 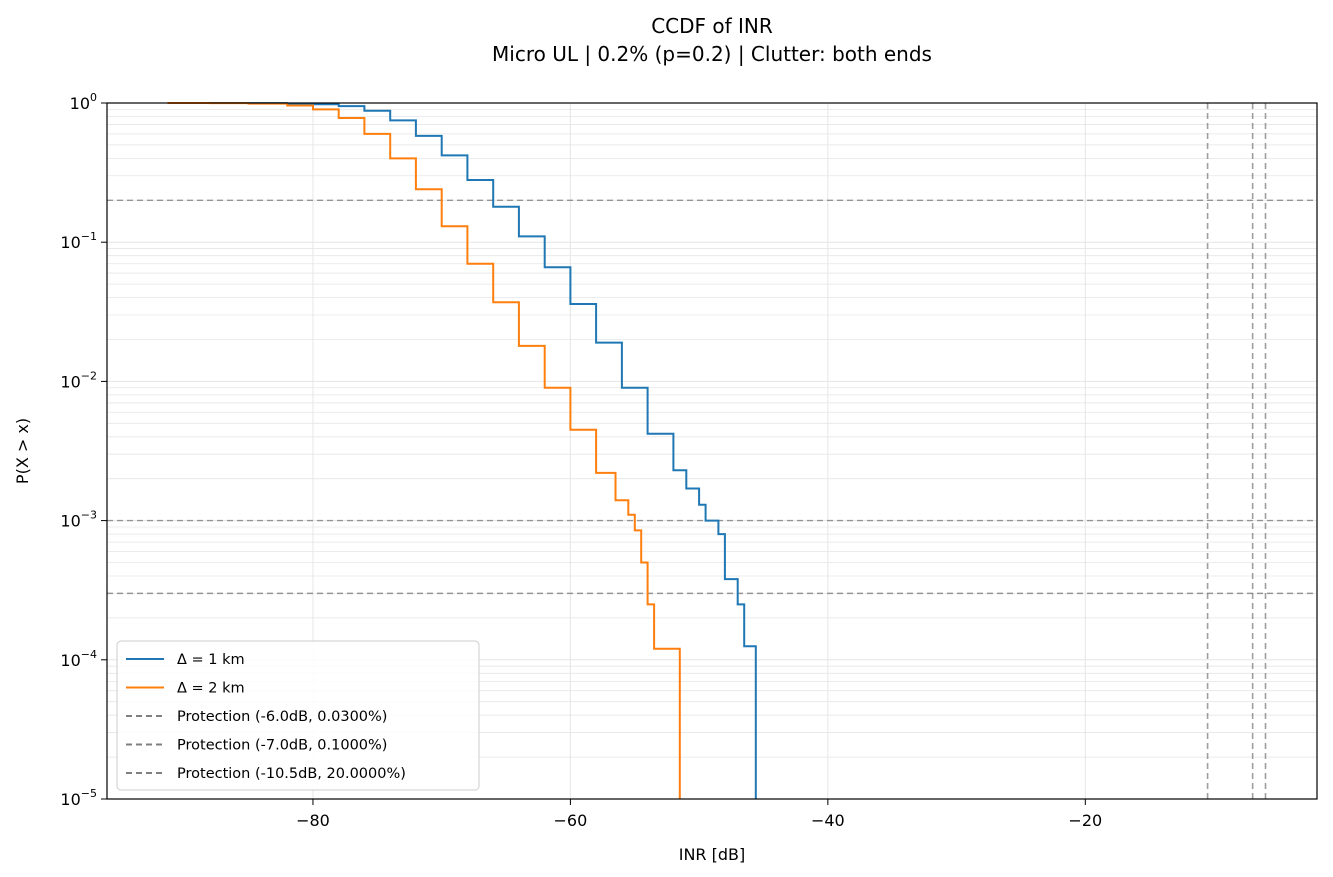 I want to click on y-tick-label: 10⁻², so click(x=78, y=380).